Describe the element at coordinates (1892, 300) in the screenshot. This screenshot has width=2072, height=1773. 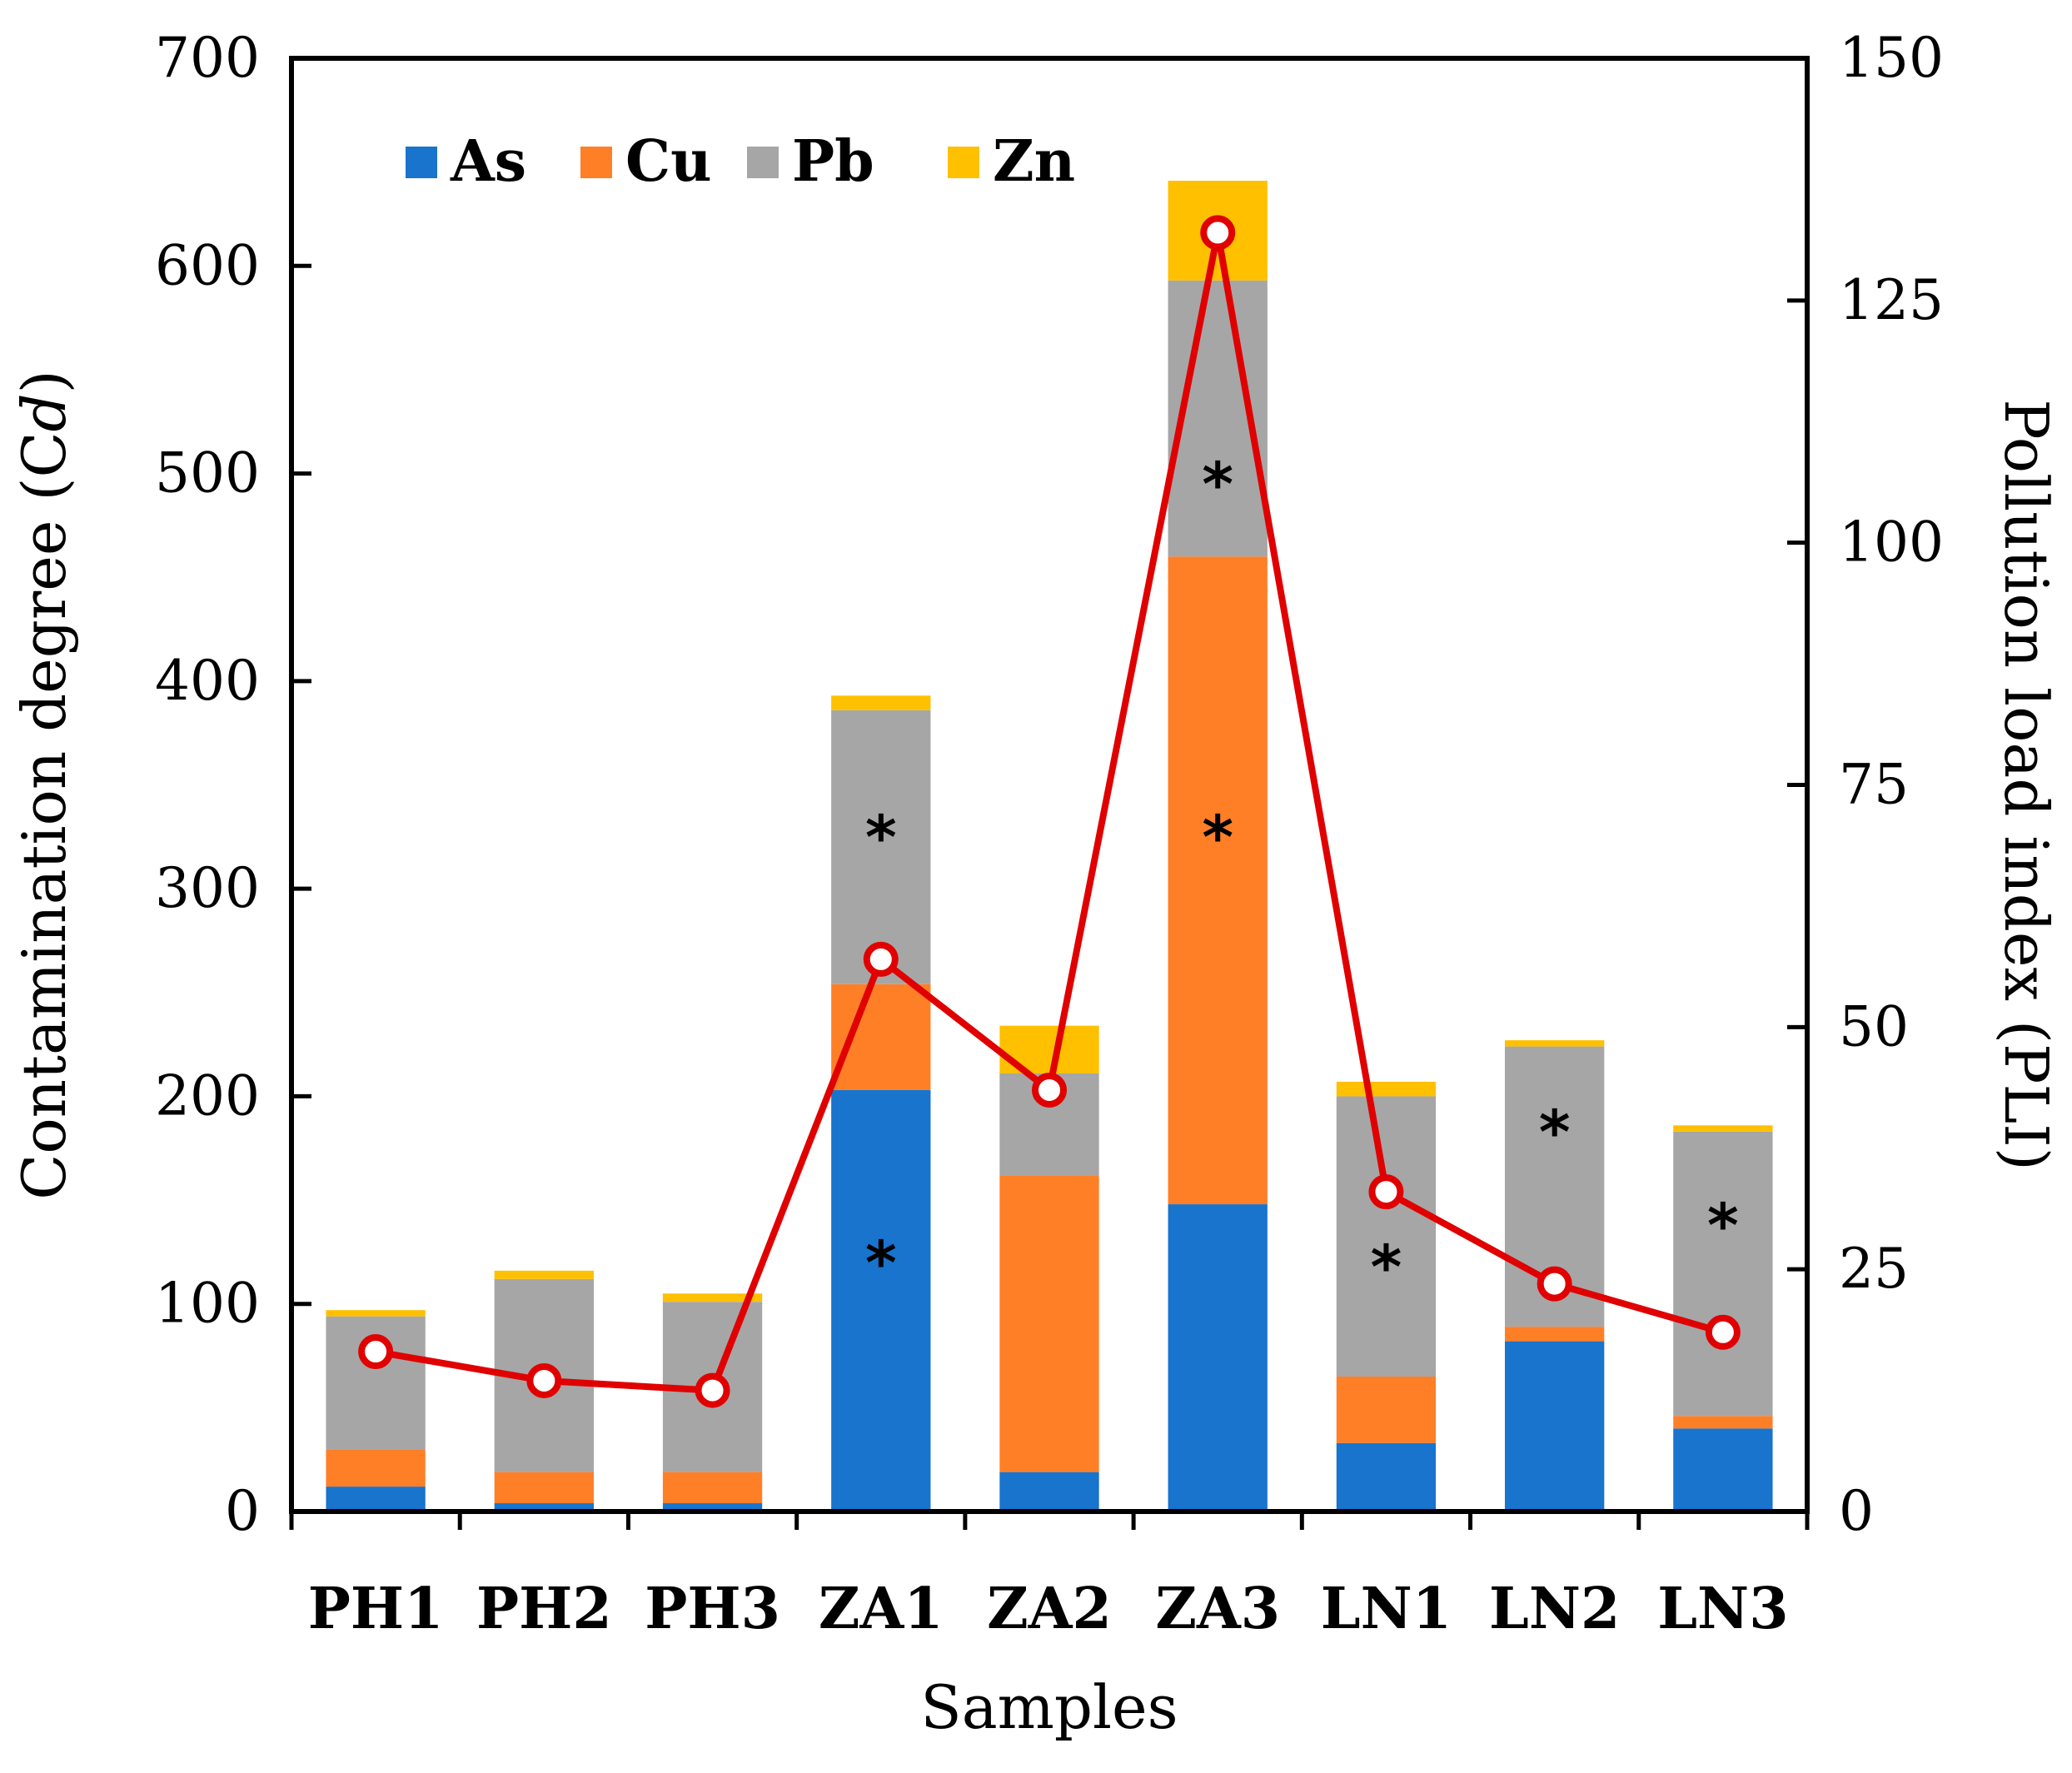
I see `y2-tick-label-125: 125` at that location.